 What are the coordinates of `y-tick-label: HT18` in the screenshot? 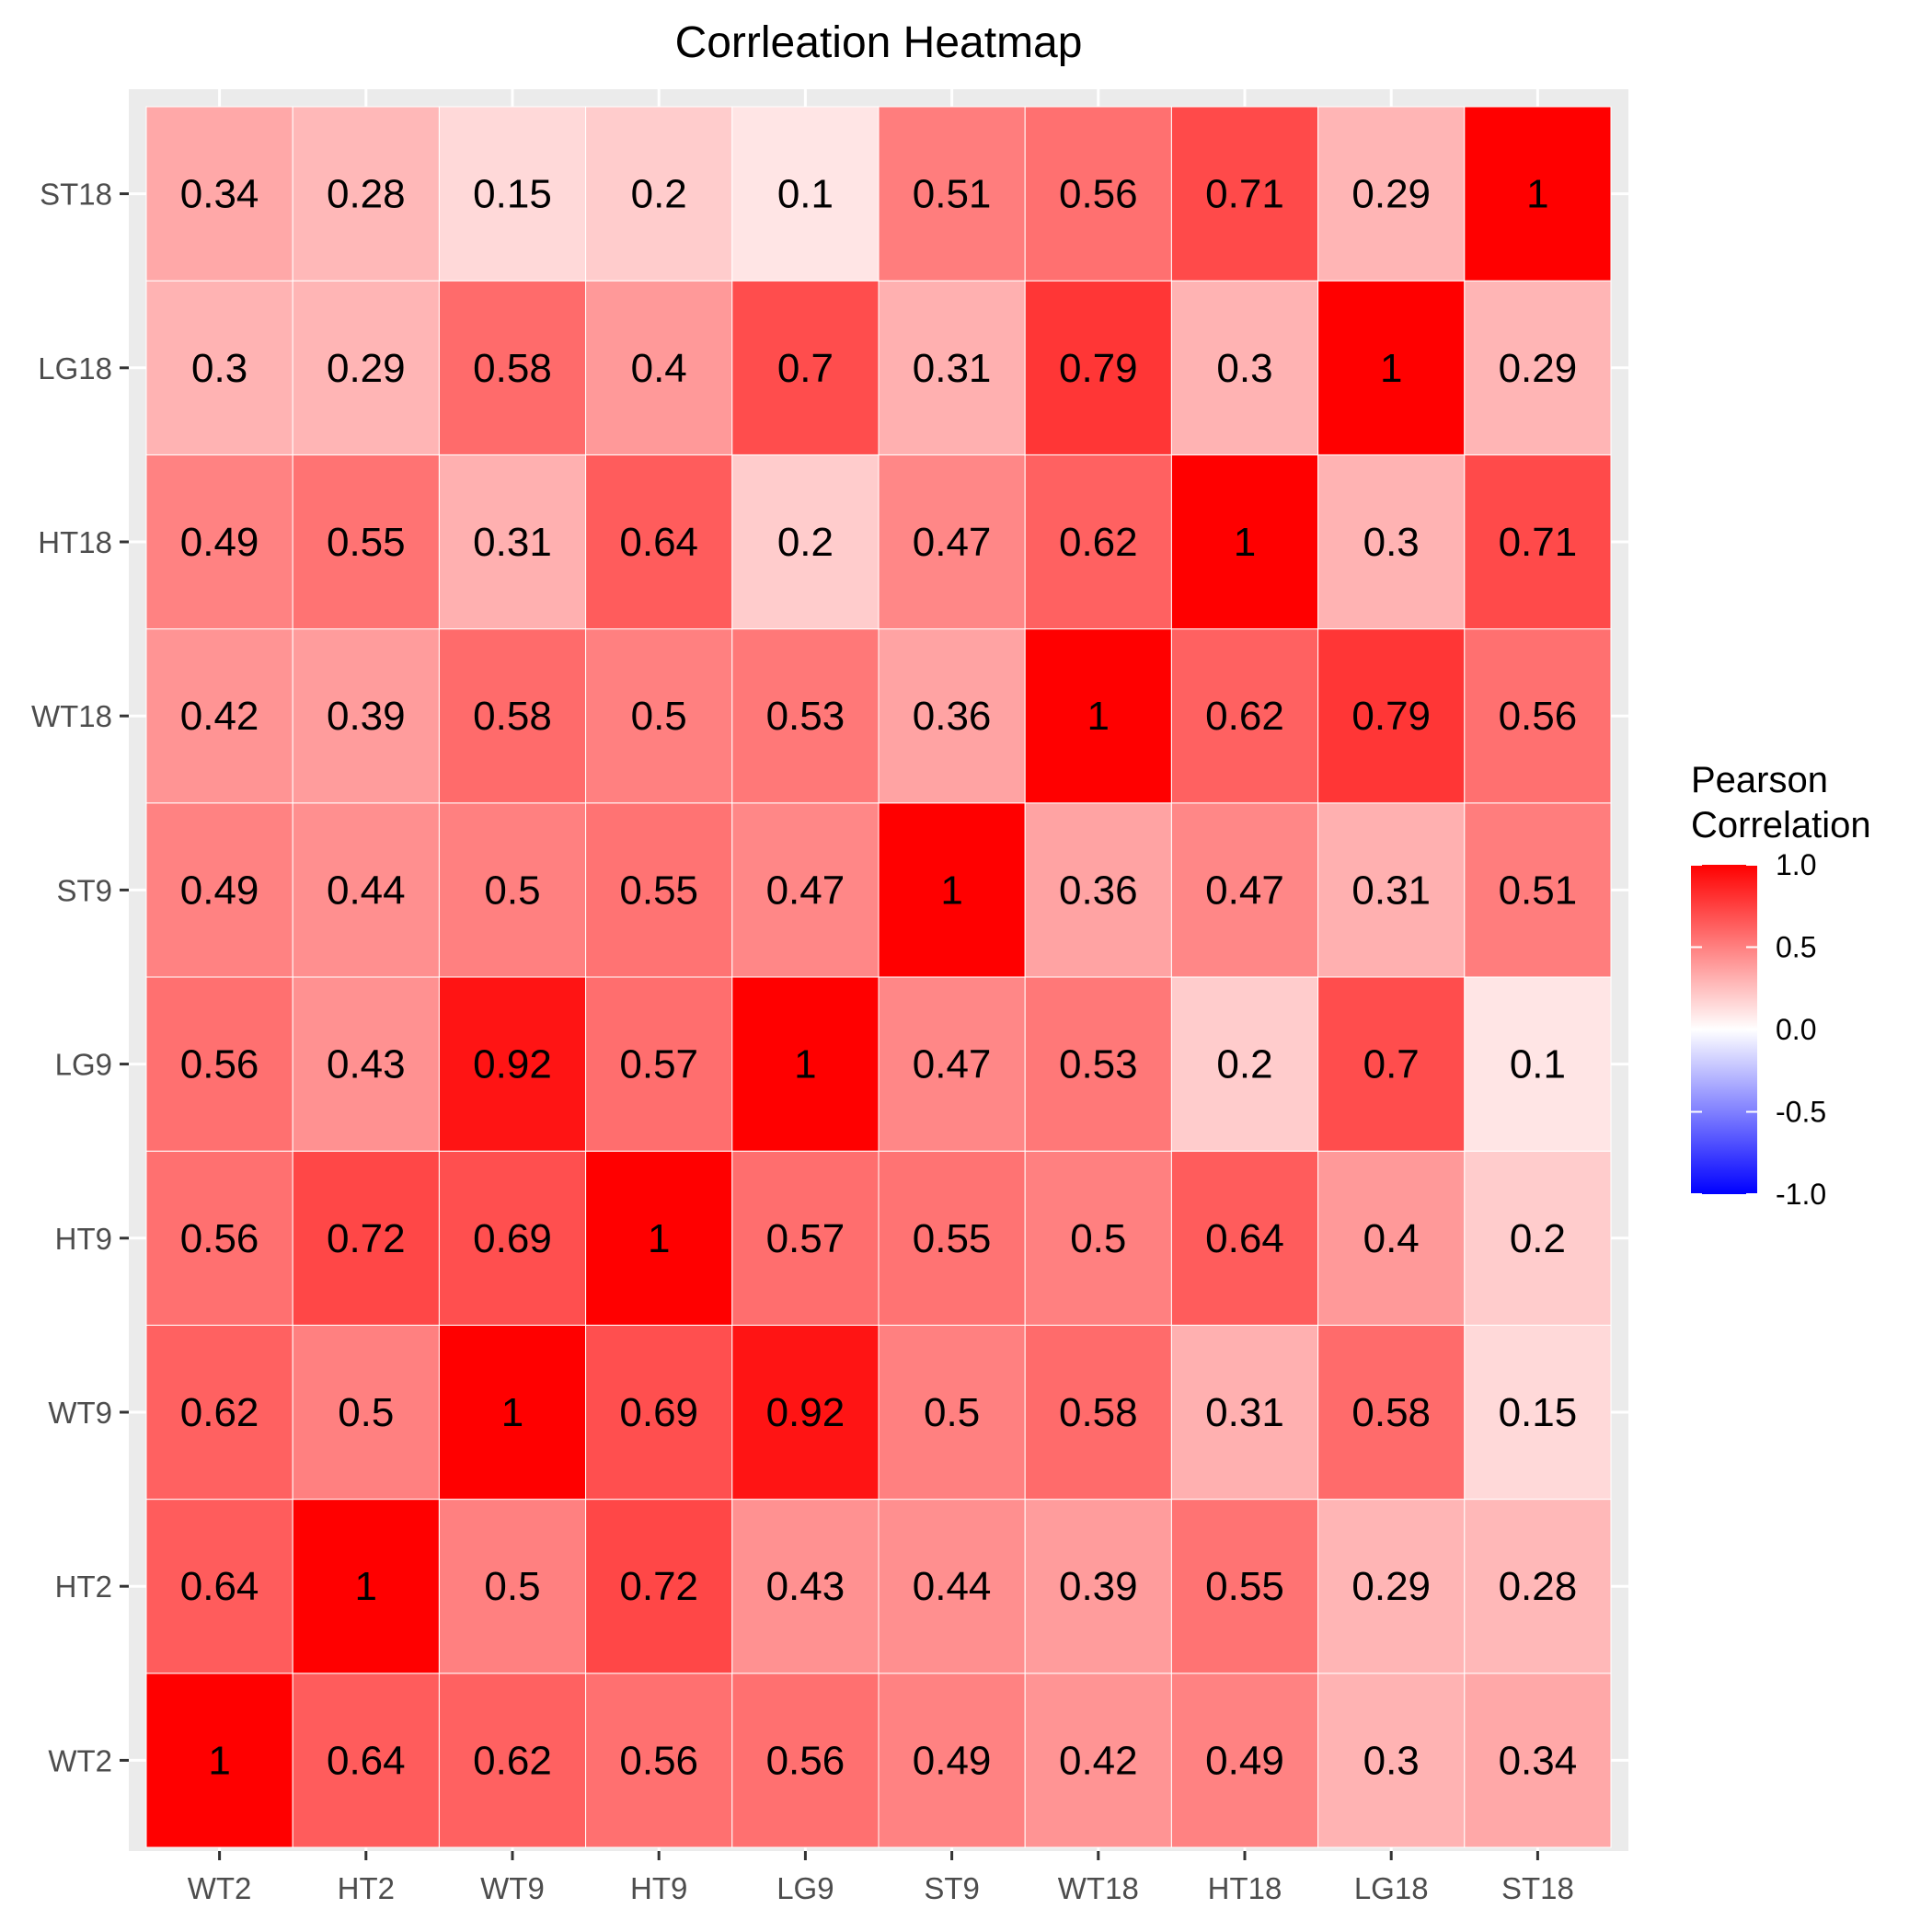 It's located at (75, 542).